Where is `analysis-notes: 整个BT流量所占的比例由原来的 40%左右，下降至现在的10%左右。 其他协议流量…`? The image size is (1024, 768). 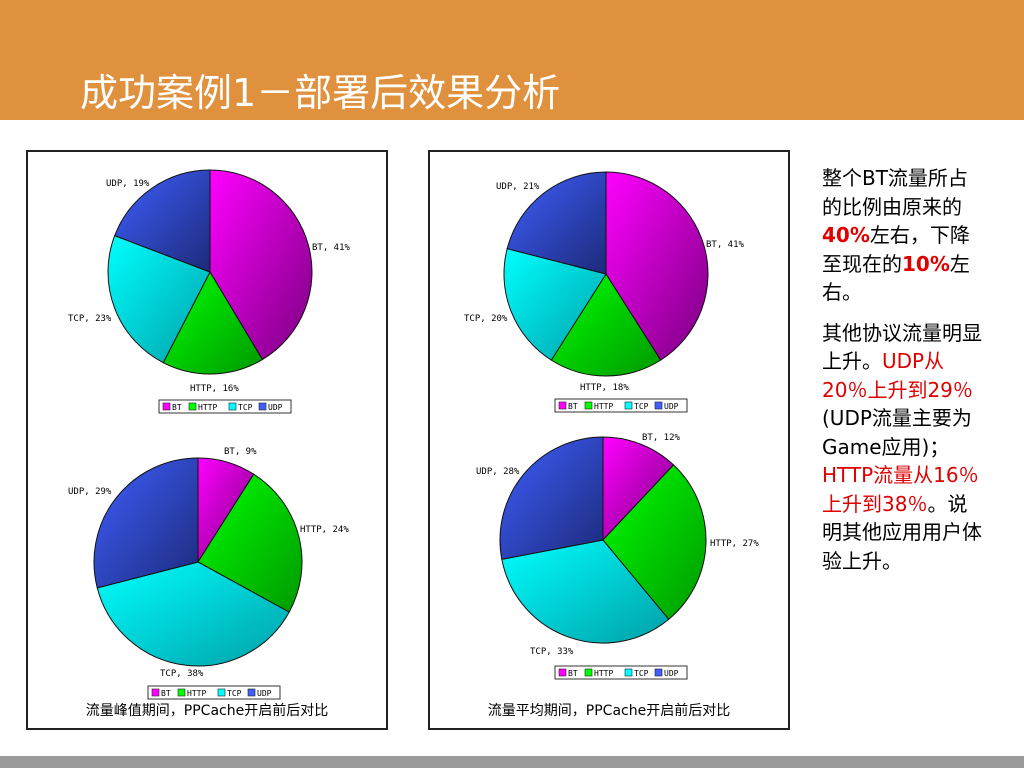
analysis-notes: 整个BT流量所占的比例由原来的 40%左右，下降至现在的10%左右。 其他协议流量… is located at coordinates (902, 375).